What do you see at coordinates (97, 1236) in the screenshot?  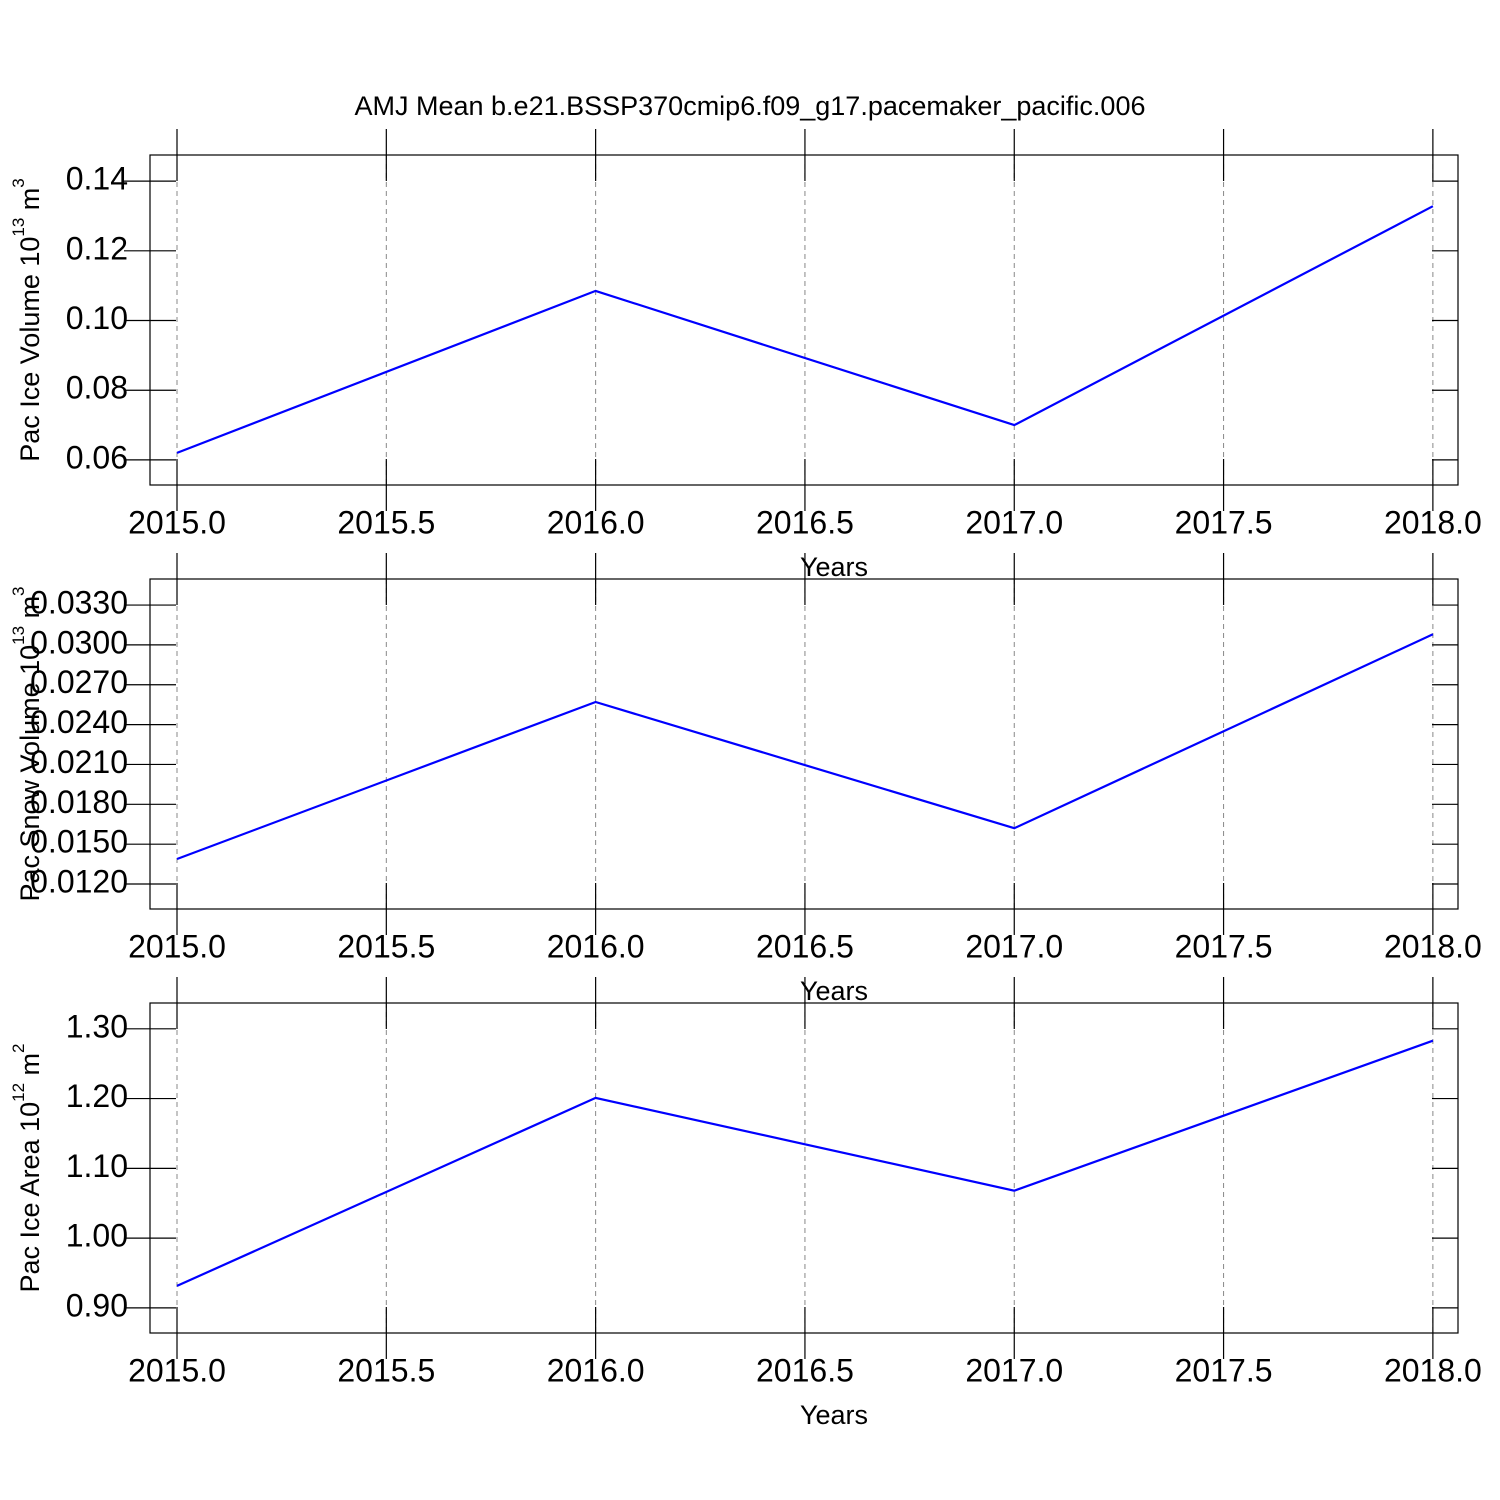 I see `y-tick-label: 1.00` at bounding box center [97, 1236].